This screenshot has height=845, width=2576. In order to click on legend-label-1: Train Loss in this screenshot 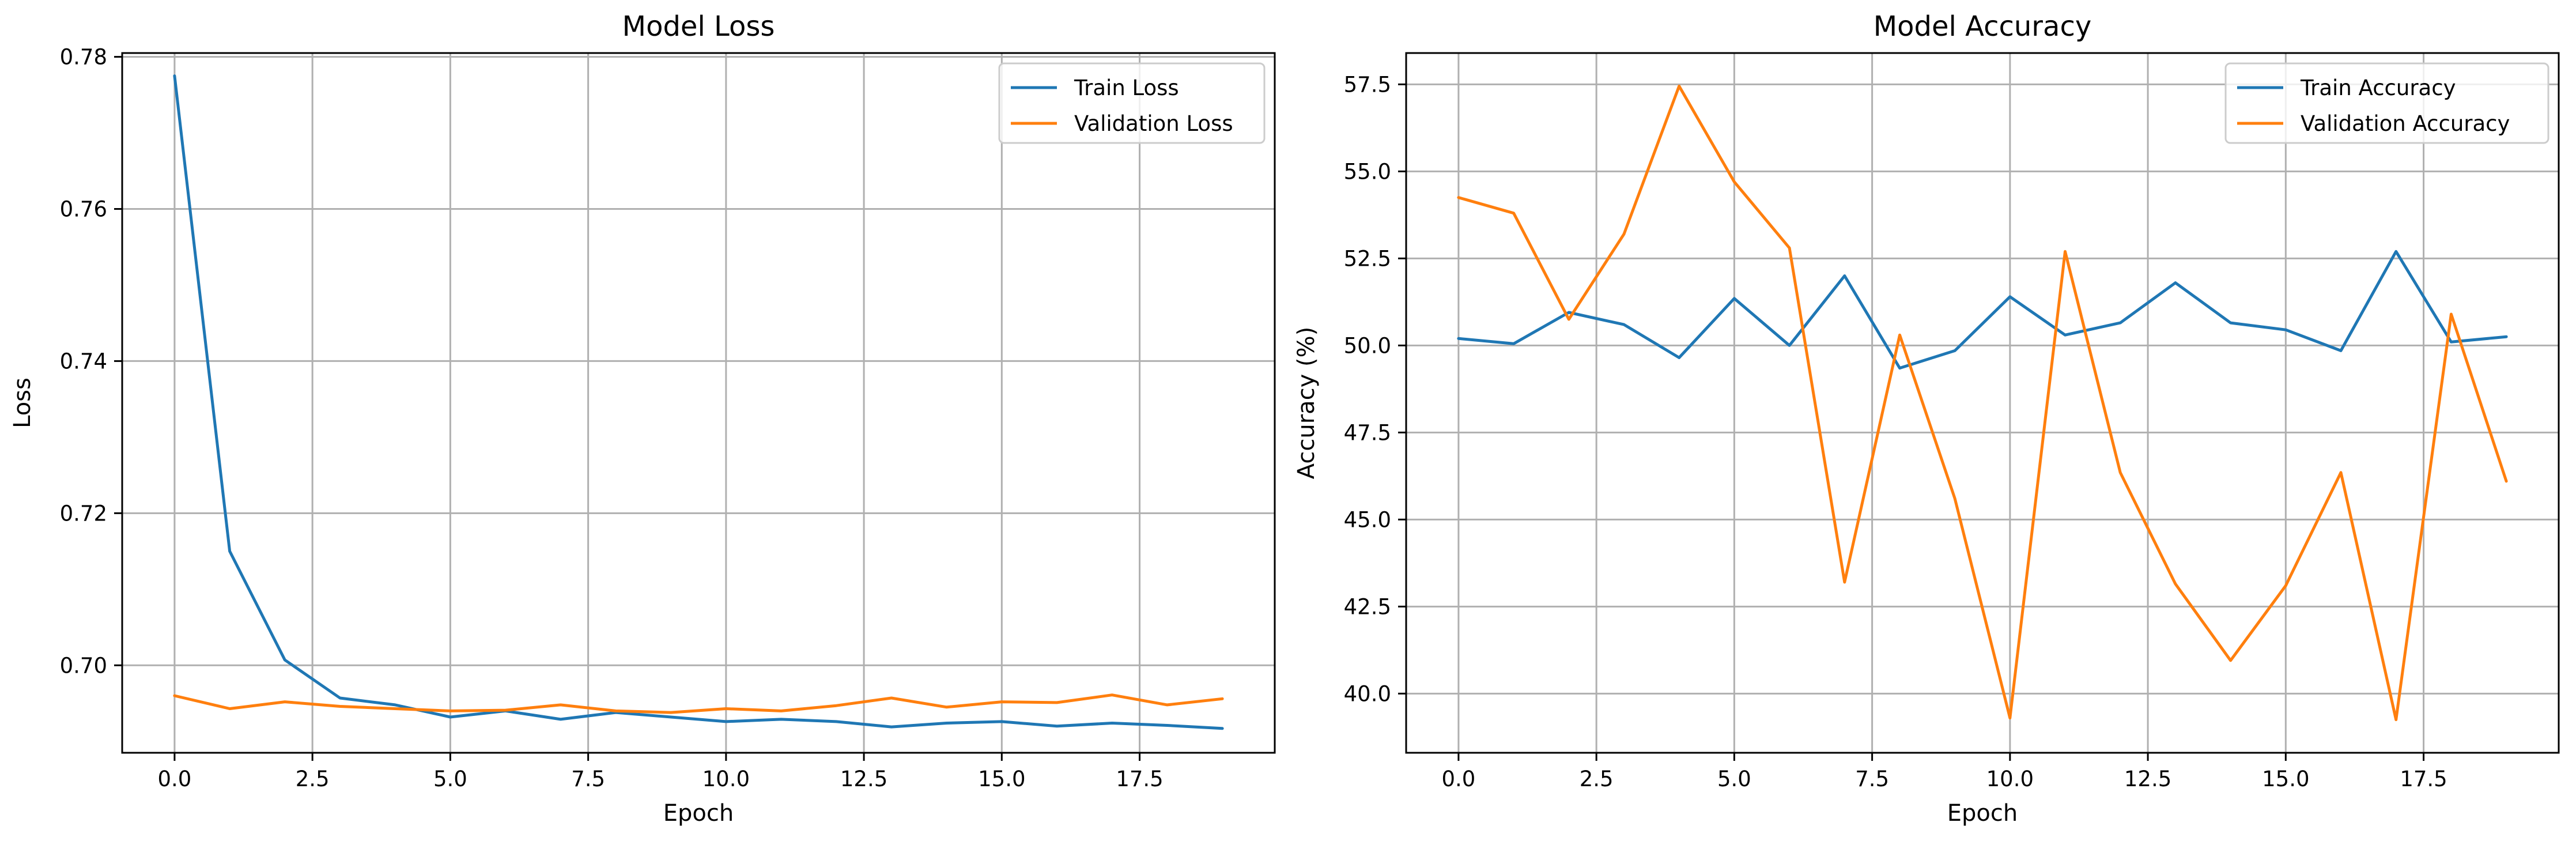, I will do `click(1126, 88)`.